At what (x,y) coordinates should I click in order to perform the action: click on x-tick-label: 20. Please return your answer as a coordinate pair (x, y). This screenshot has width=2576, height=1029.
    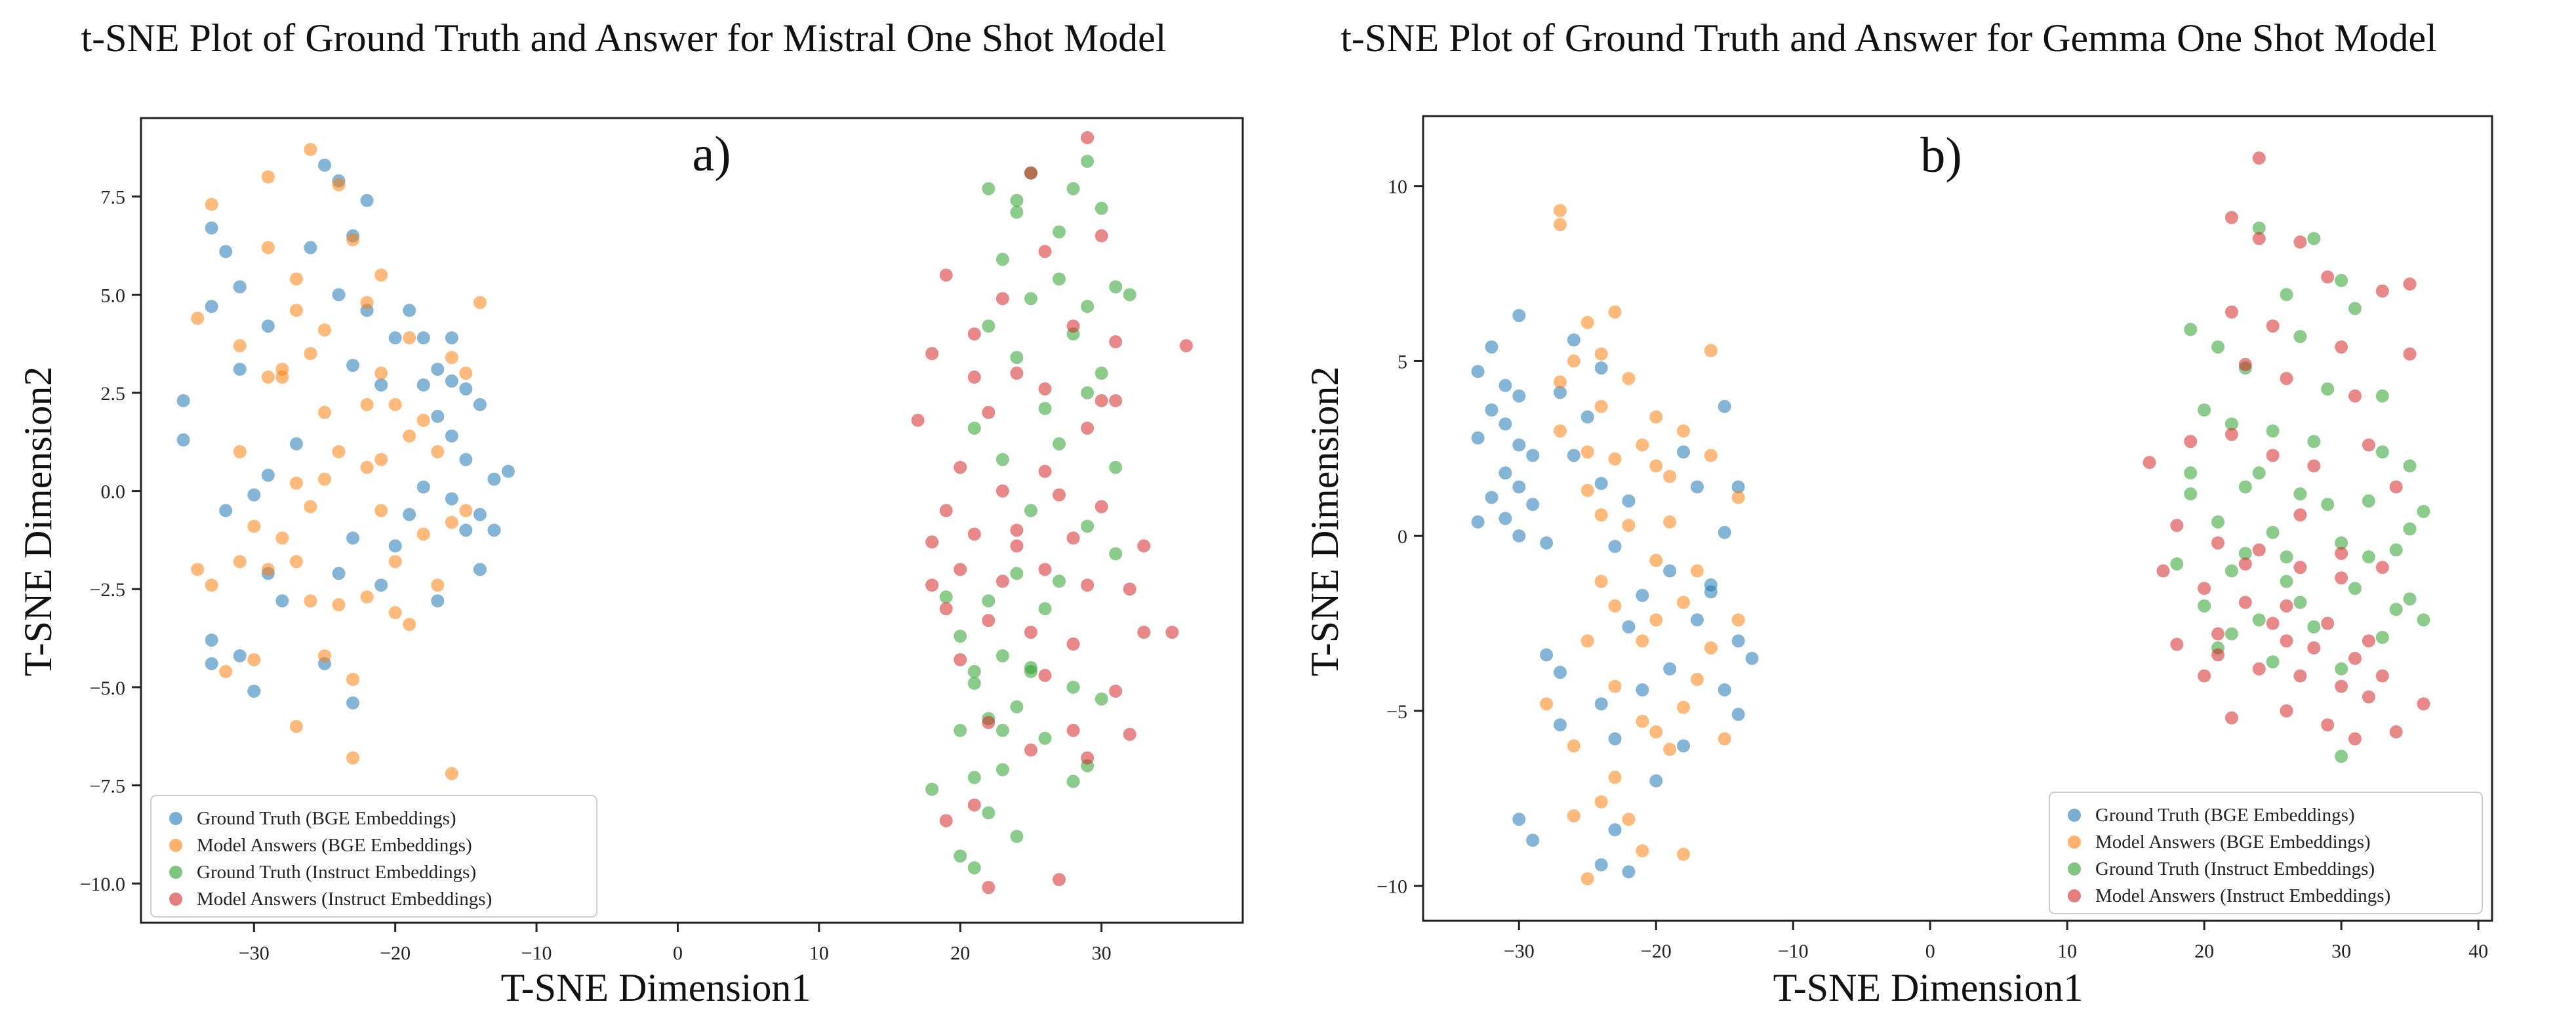
    Looking at the image, I should click on (2204, 951).